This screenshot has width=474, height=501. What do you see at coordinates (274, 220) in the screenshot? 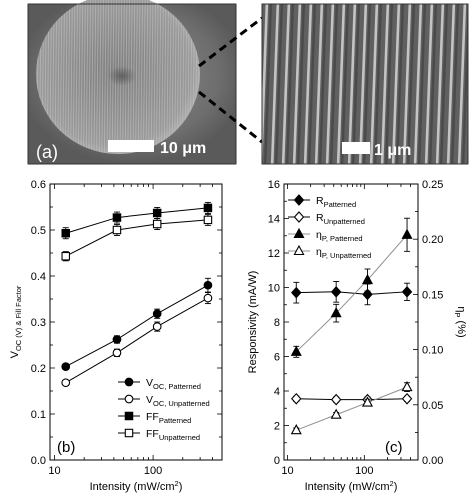
I see `y-tick-label: 14` at bounding box center [274, 220].